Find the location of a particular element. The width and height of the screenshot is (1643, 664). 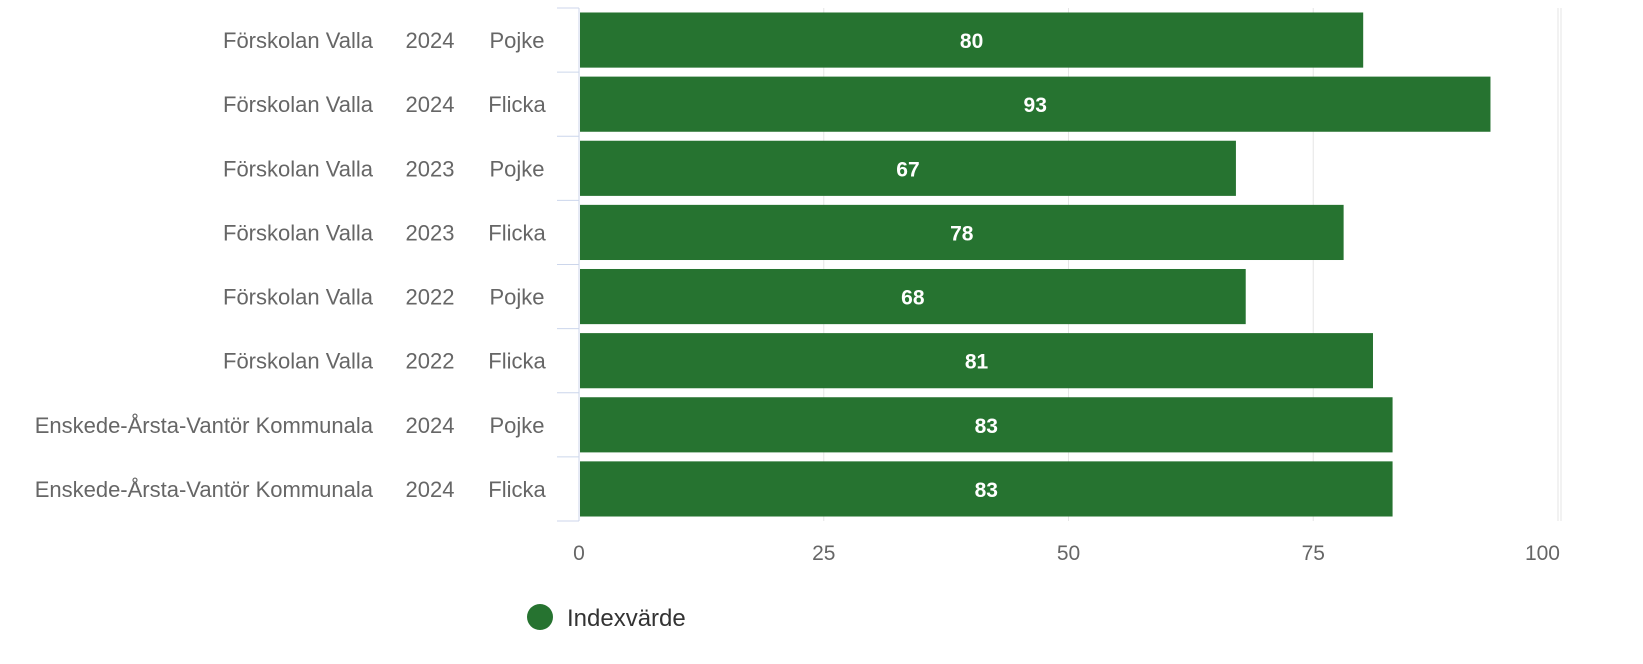

data-label: 81 is located at coordinates (977, 362).